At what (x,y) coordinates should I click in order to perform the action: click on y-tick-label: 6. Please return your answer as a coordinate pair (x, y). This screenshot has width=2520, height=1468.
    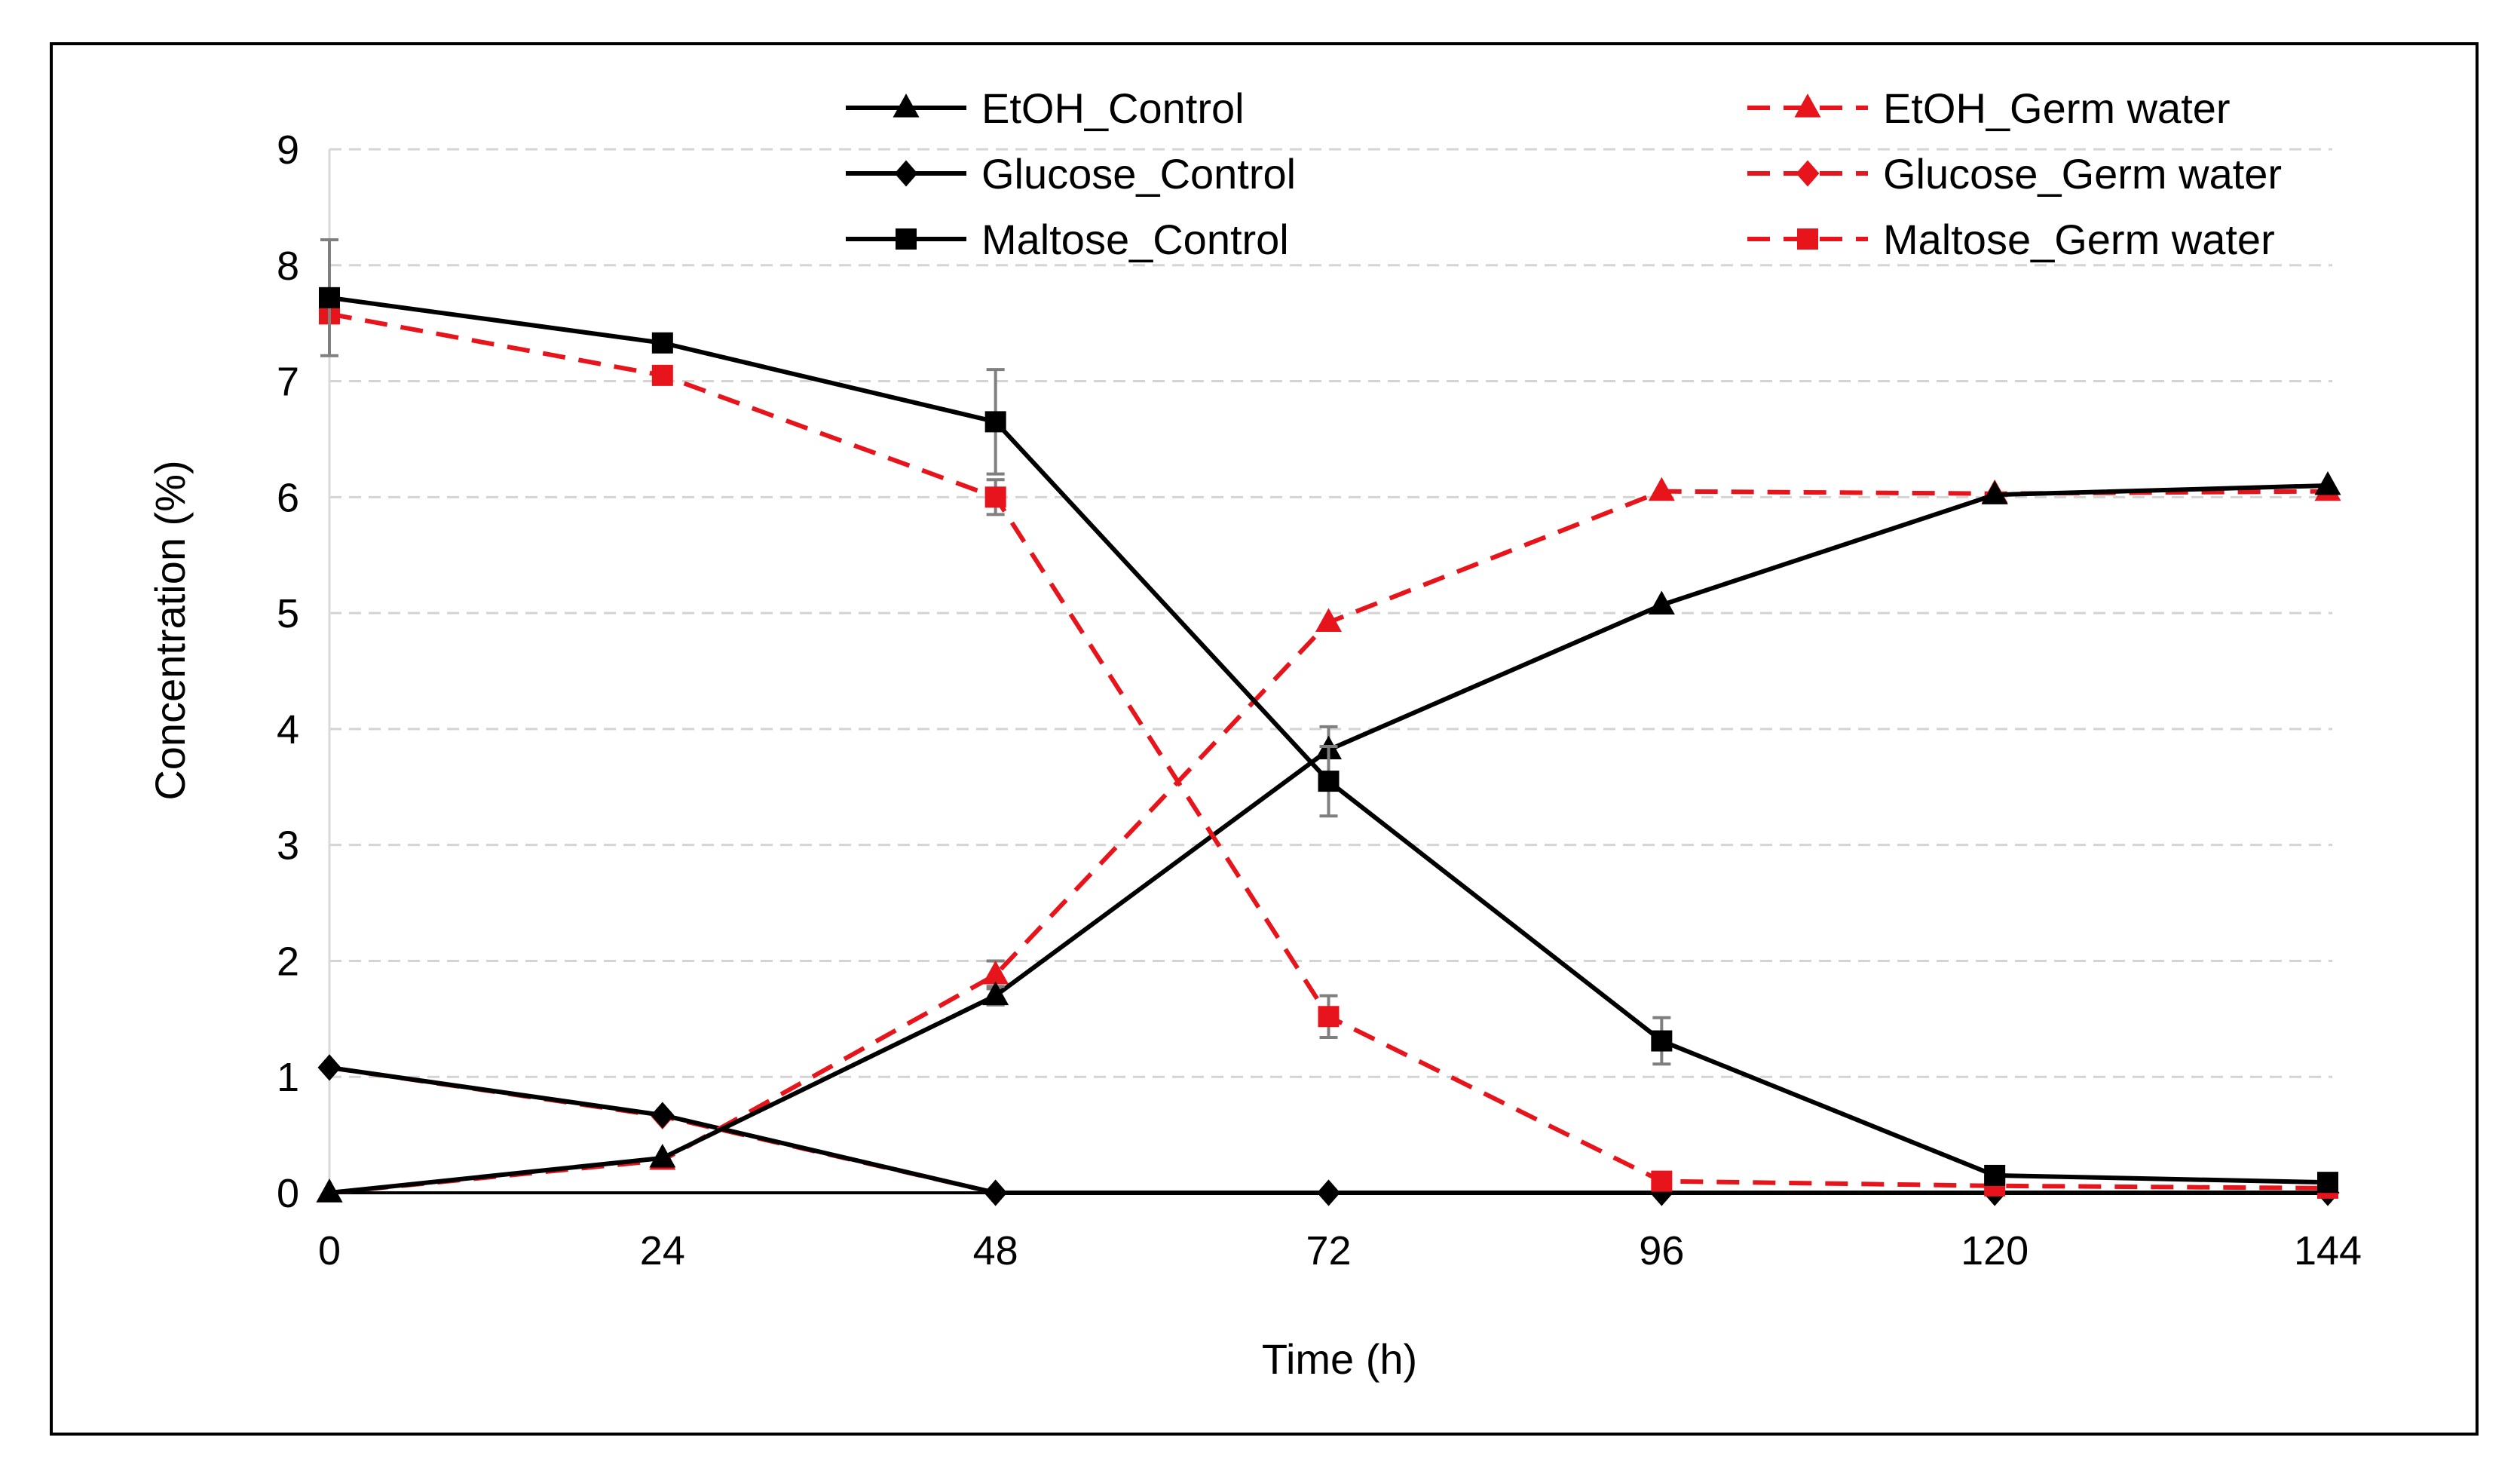
    Looking at the image, I should click on (288, 497).